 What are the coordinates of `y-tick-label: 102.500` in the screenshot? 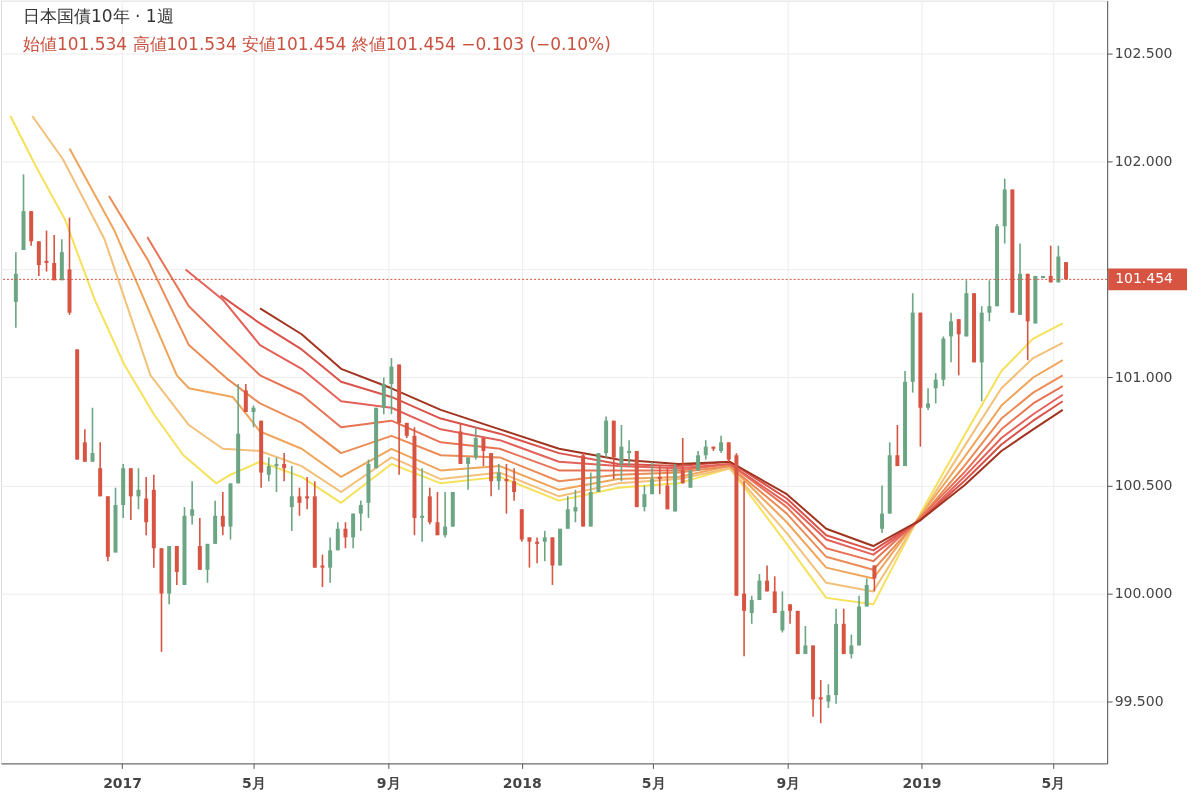 It's located at (1143, 52).